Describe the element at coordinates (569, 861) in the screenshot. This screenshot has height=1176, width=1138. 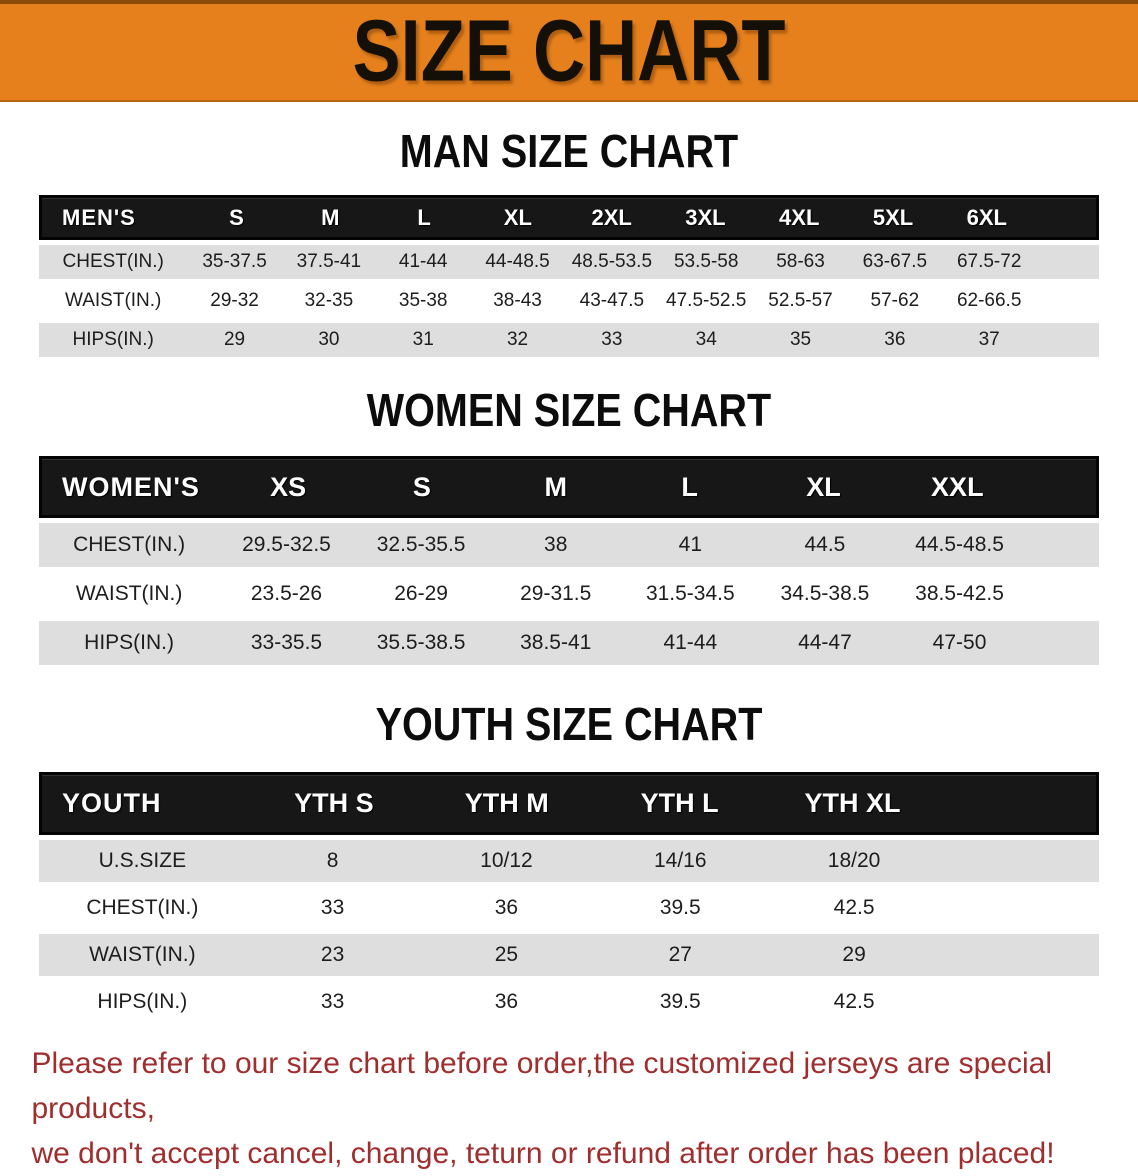
I see `youth-table-row: U.S.SIZE 8 10/12 14/16 18/20` at that location.